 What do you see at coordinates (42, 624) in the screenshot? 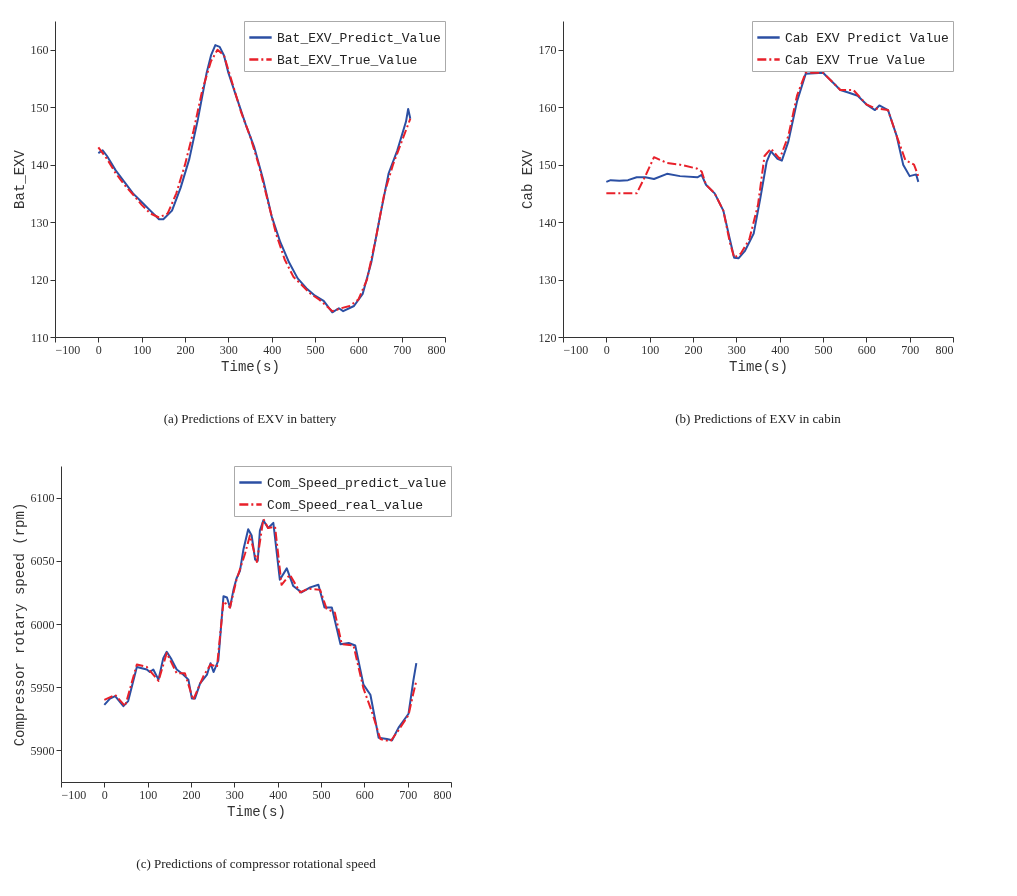
I see `y-tick-label: 6000` at bounding box center [42, 624].